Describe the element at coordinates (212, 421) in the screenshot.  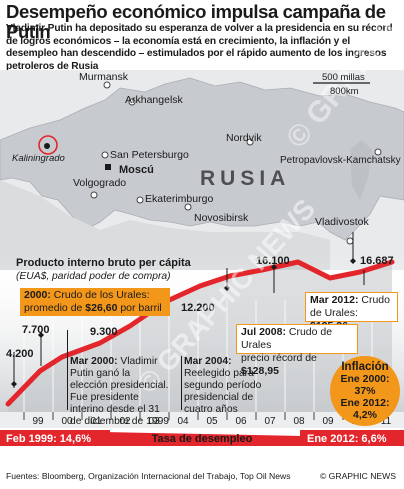
I see `year-05: 05` at that location.